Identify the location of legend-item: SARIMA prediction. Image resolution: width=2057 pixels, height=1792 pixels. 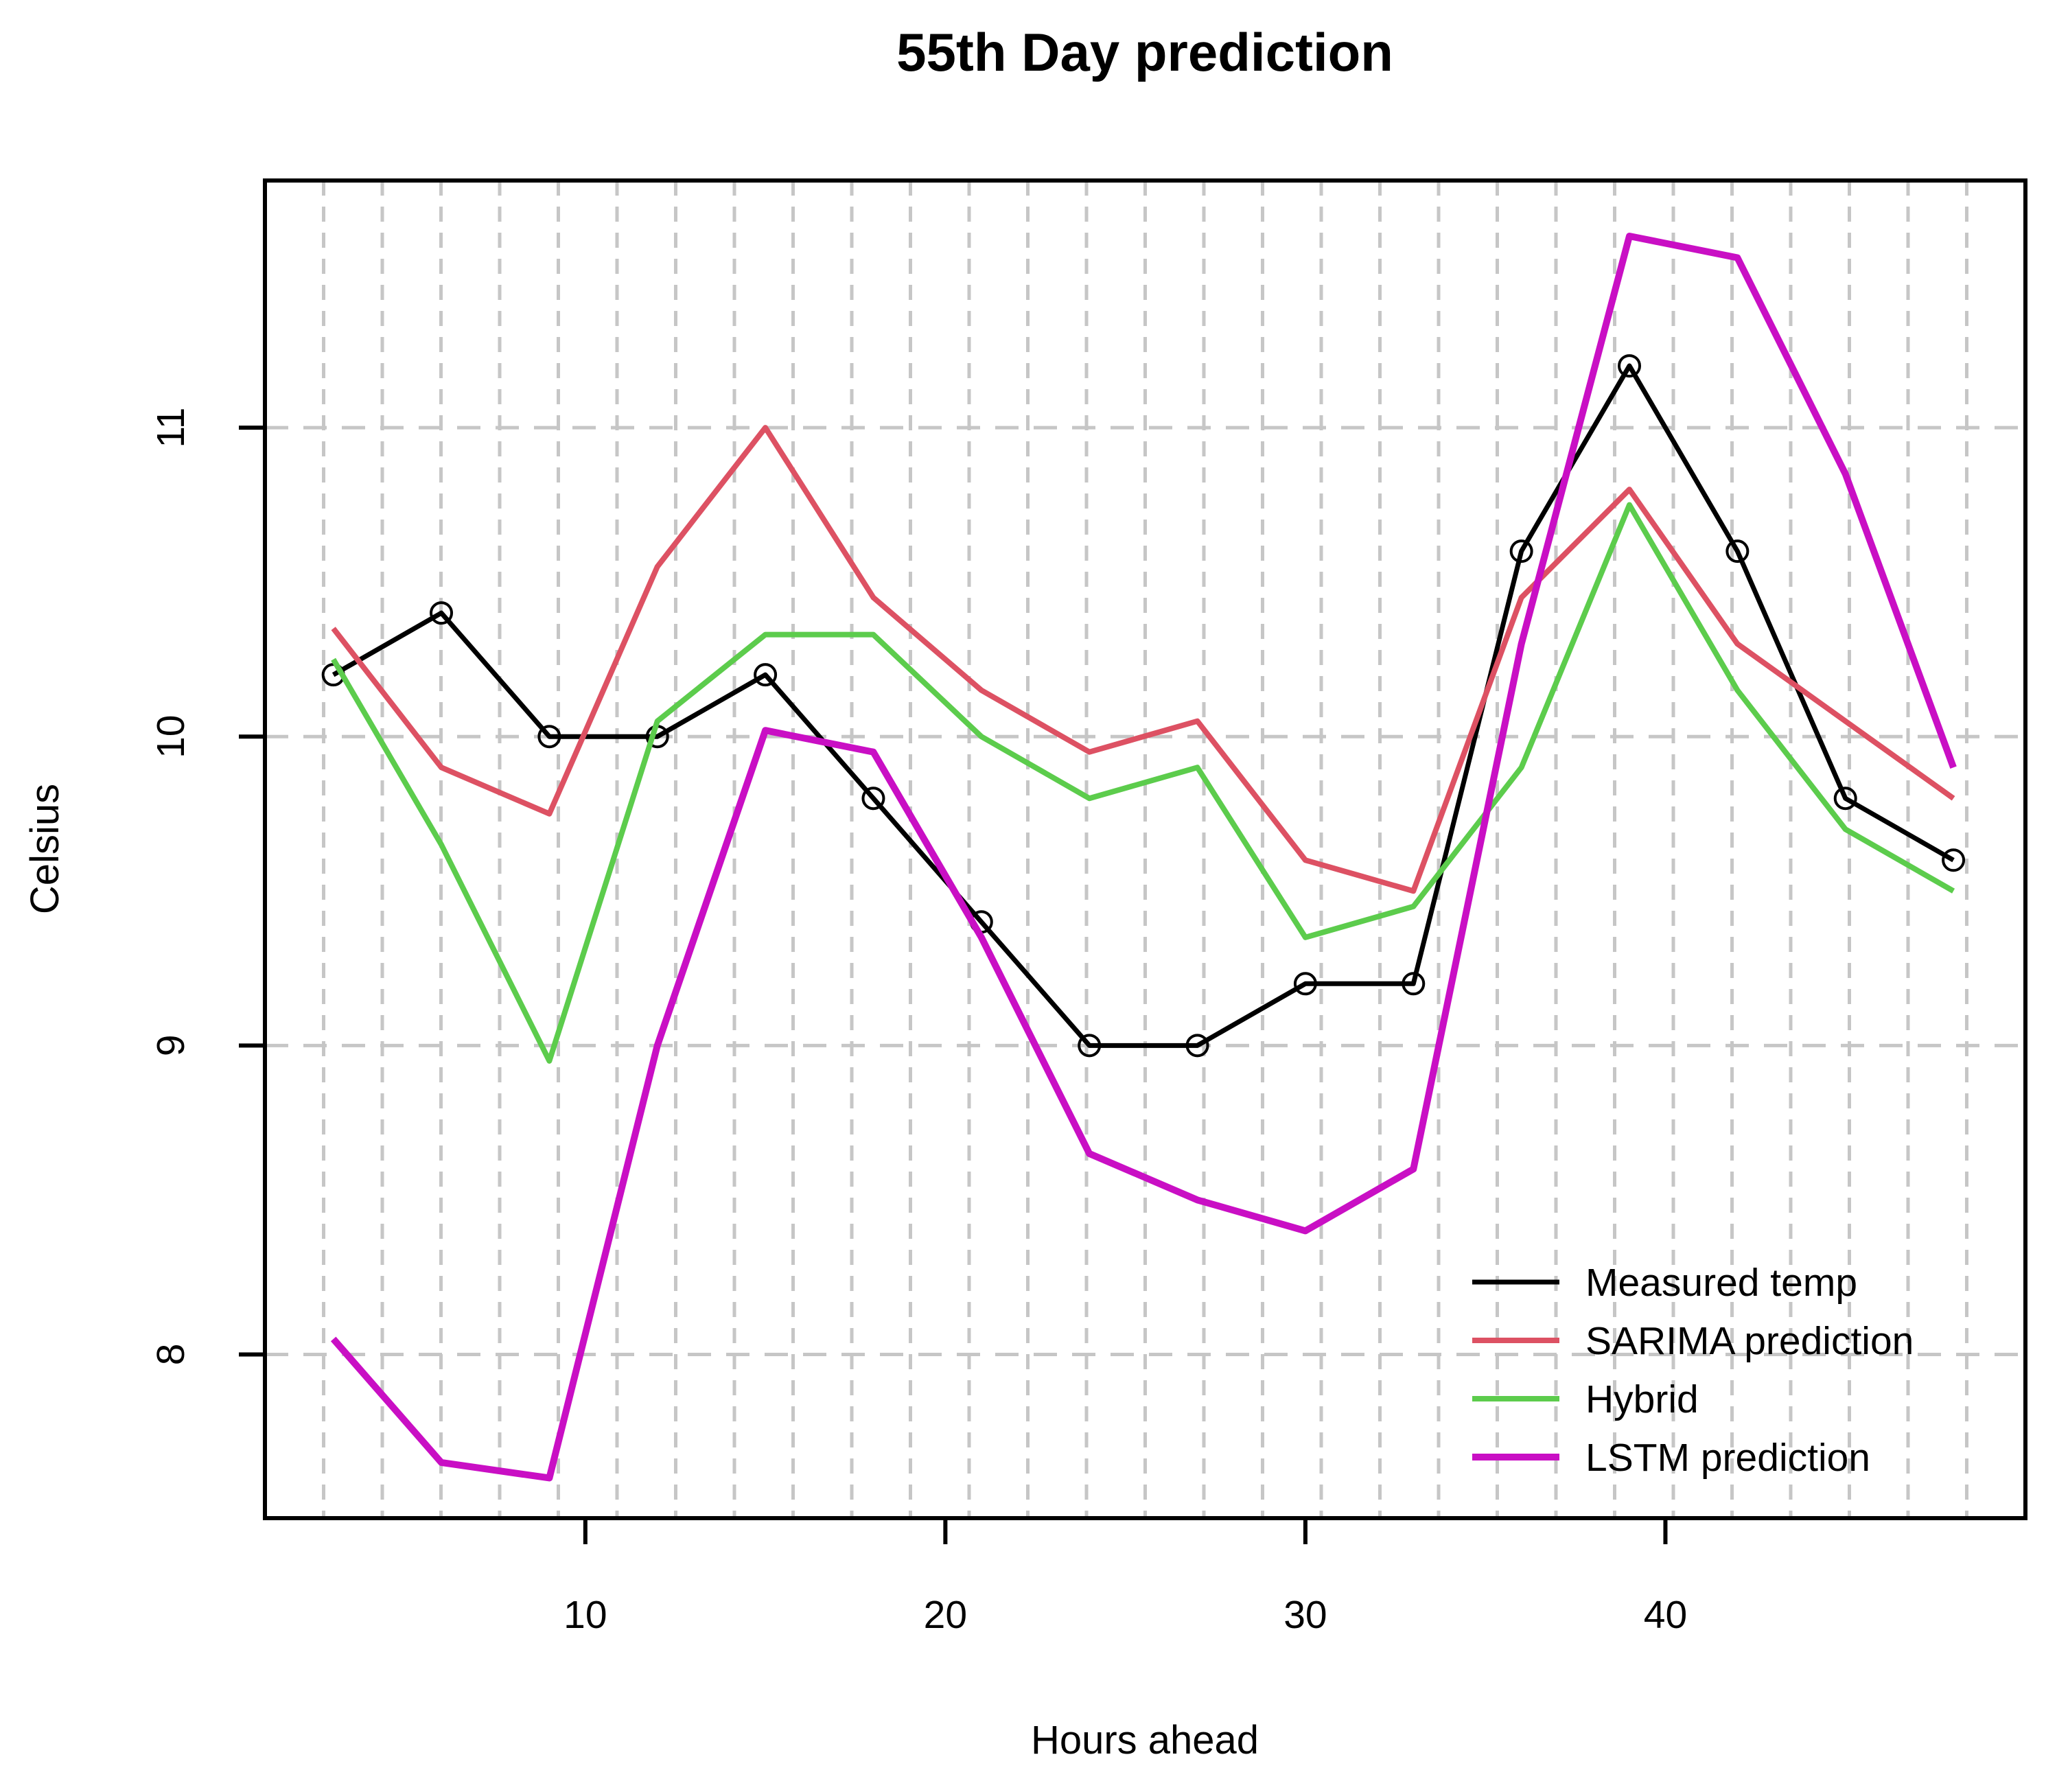
(1693, 1341).